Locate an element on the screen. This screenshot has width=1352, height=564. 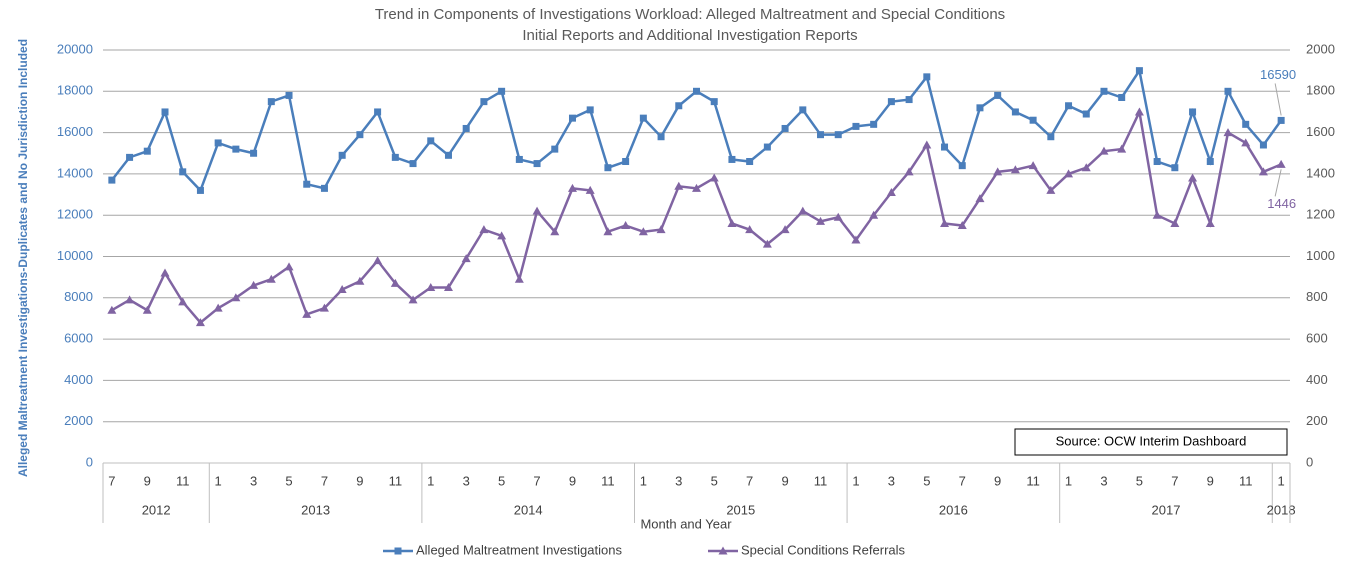
year-label: 2015 is located at coordinates (740, 509).